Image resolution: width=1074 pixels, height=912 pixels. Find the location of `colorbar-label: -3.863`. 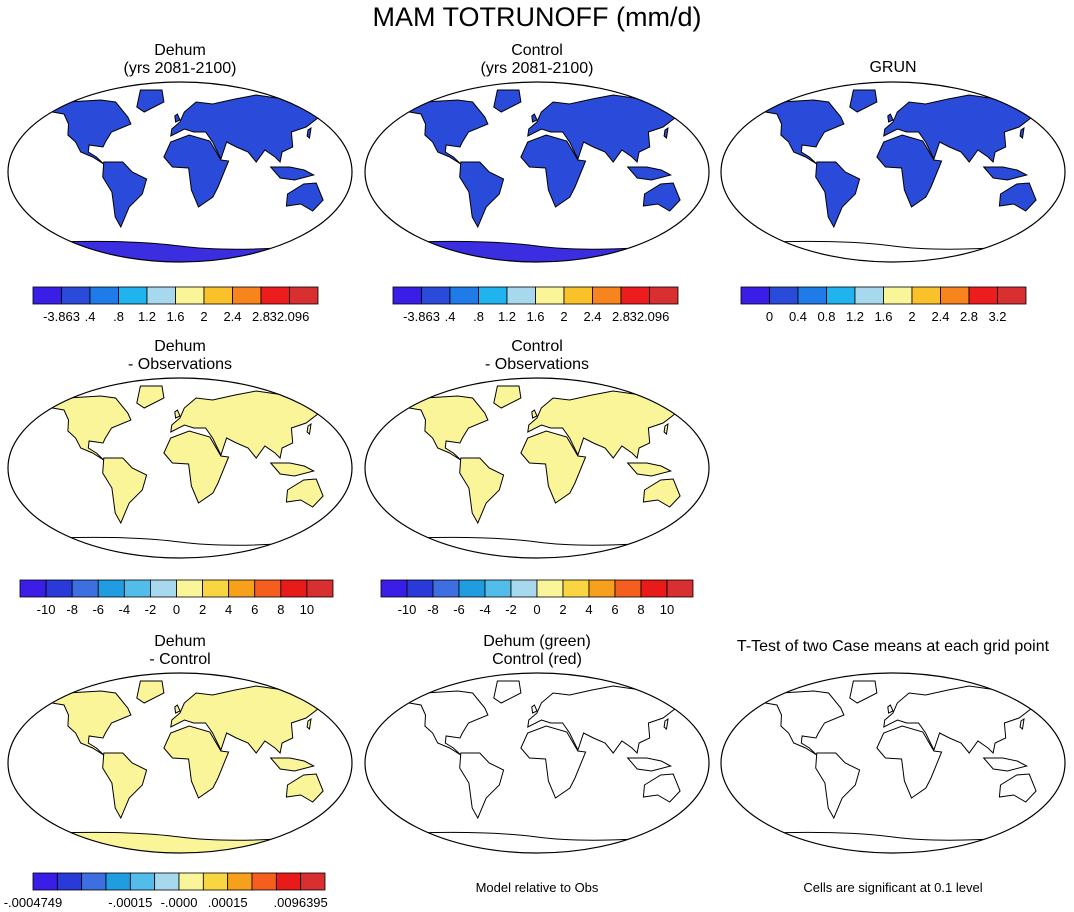

colorbar-label: -3.863 is located at coordinates (421, 316).